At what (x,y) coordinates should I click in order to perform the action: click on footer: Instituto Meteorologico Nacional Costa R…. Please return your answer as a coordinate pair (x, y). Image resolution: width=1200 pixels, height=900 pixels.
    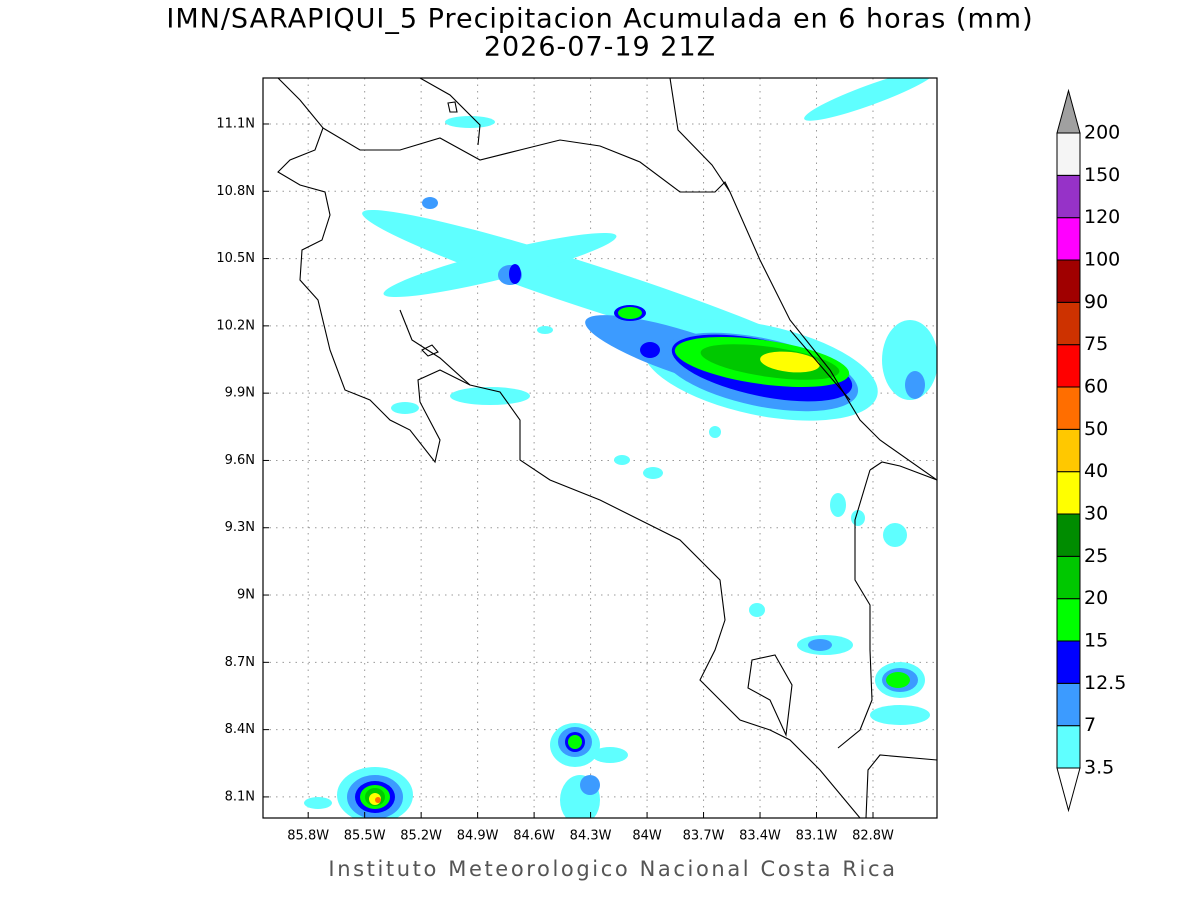
    Looking at the image, I should click on (612, 869).